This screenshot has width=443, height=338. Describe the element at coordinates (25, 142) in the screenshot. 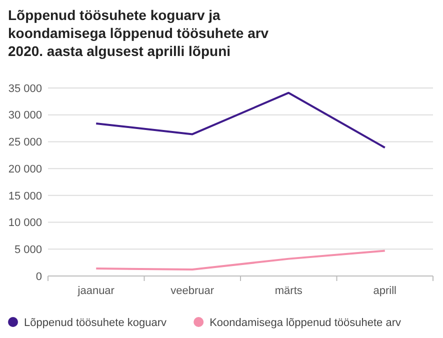

I see `y-tick-label: 25 000` at that location.